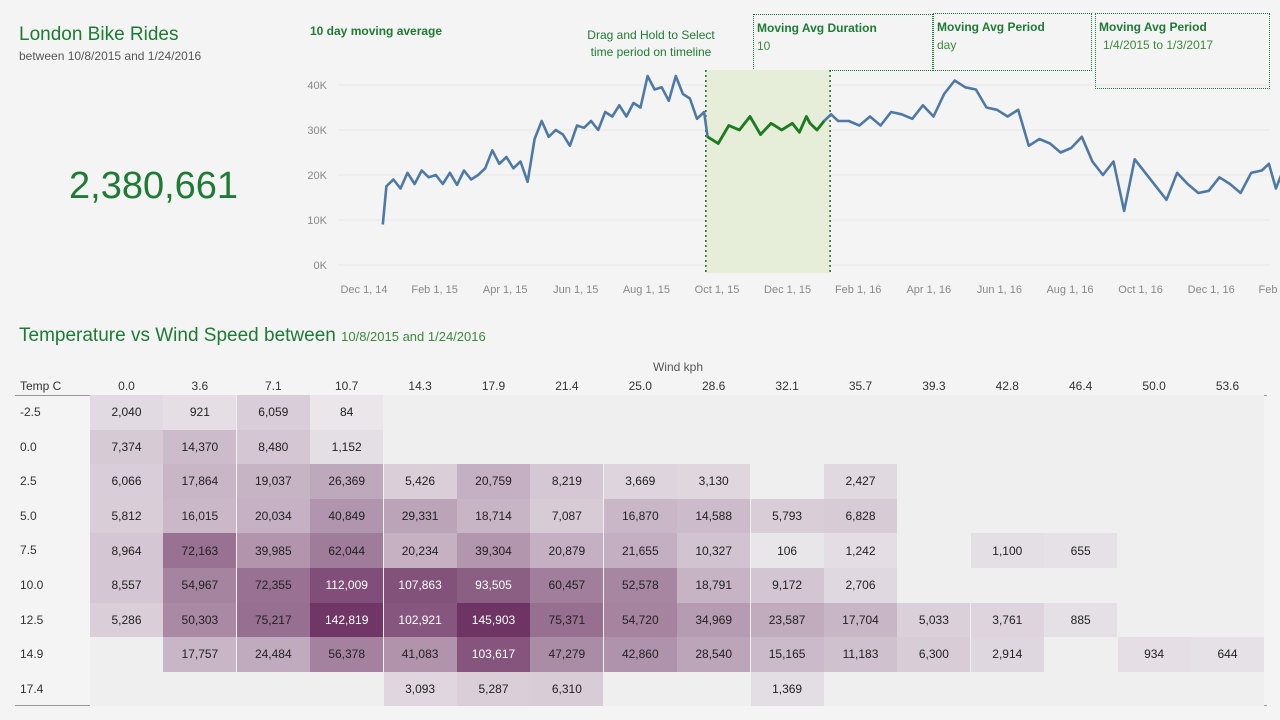 This screenshot has height=720, width=1280. What do you see at coordinates (934, 386) in the screenshot?
I see `wind-column-header: 39.3` at bounding box center [934, 386].